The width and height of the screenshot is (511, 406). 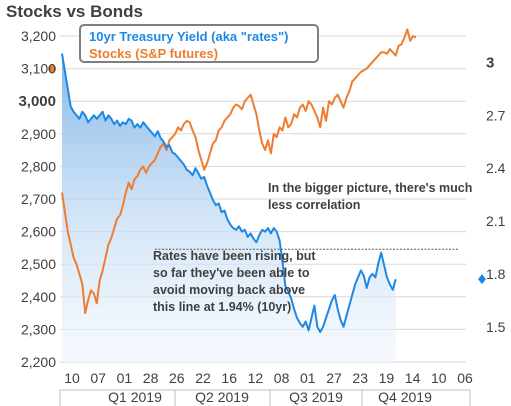 I want to click on stocks-start-marker, so click(x=52, y=68).